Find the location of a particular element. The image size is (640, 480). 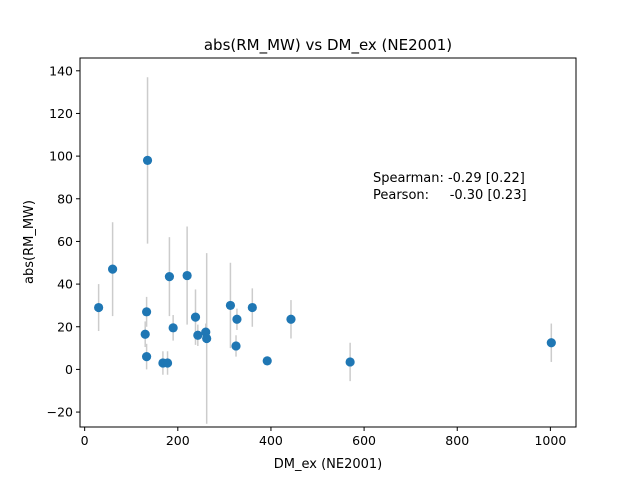

x-axis-ticks: 0 200 400 600 800 1000 is located at coordinates (323, 437).